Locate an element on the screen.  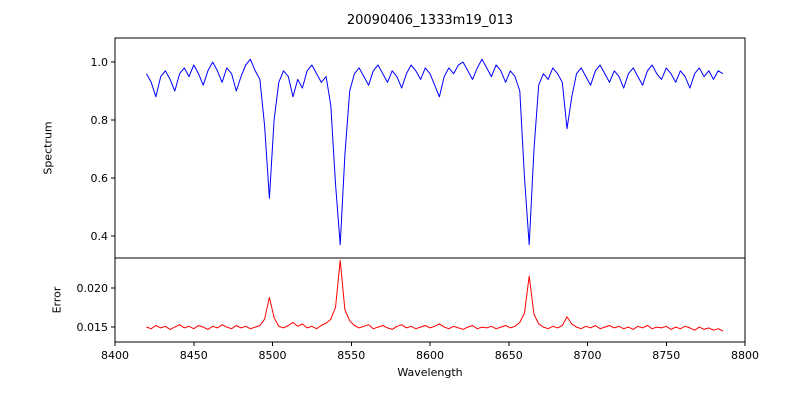
x-tick-label: 8450 is located at coordinates (194, 355).